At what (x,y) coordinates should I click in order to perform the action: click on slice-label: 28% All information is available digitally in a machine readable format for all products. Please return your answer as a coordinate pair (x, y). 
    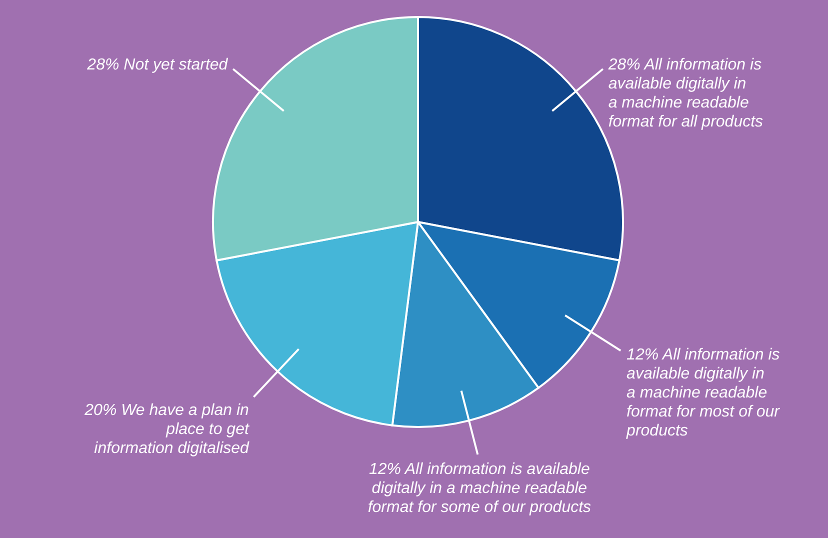
    Looking at the image, I should click on (685, 93).